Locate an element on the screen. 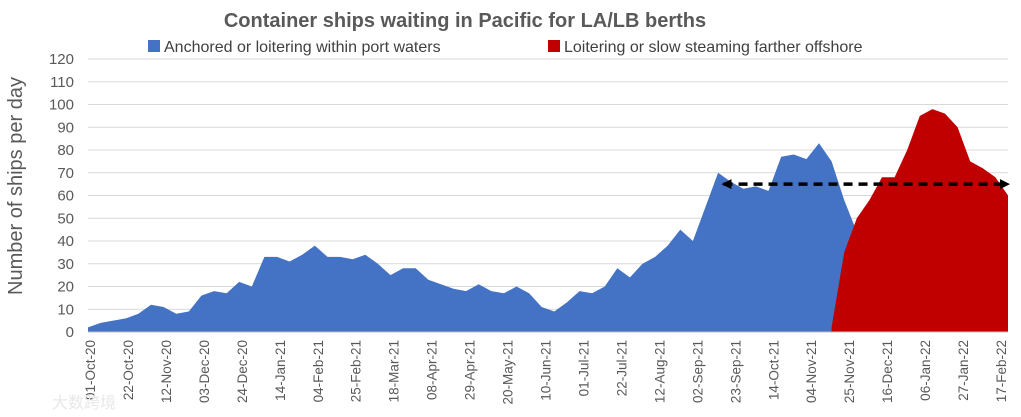 The width and height of the screenshot is (1021, 417). x-tick-label-11: 20-May-21 is located at coordinates (508, 372).